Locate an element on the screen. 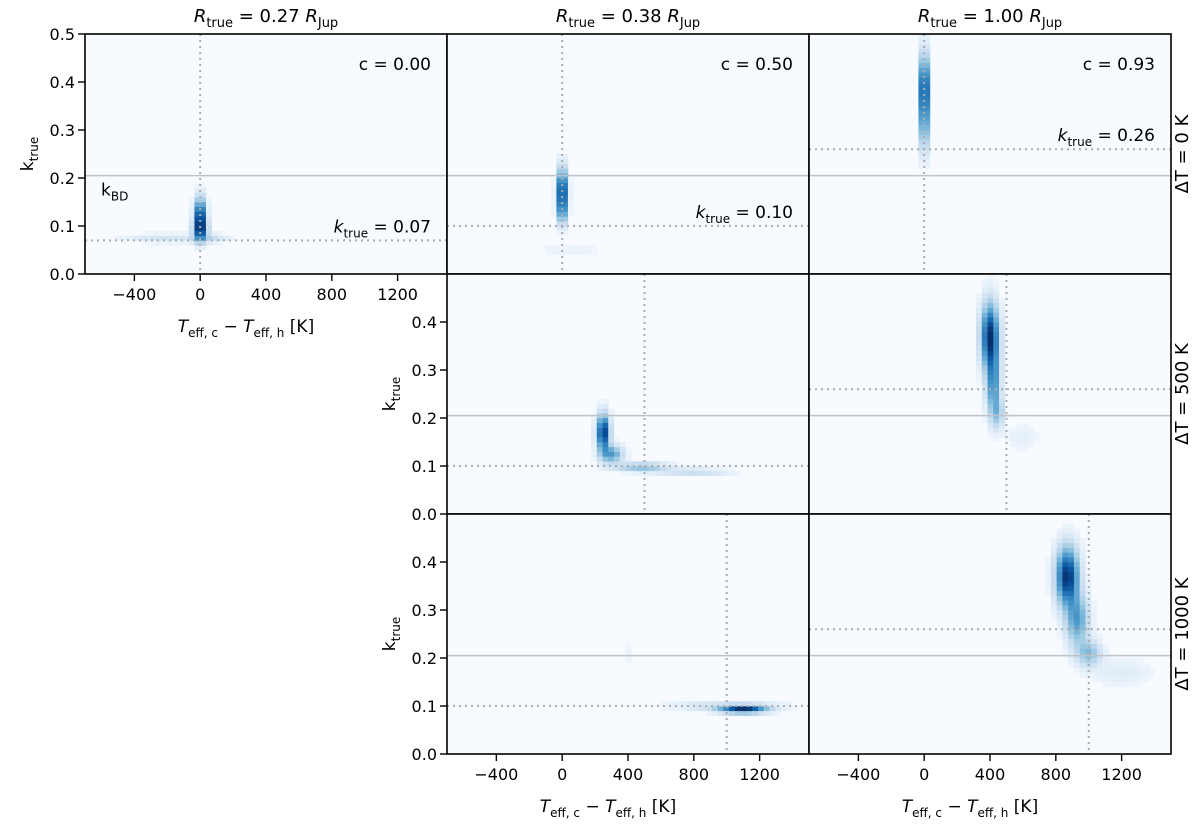 The image size is (1200, 826). y-tick-label: 0.1 is located at coordinates (62, 226).